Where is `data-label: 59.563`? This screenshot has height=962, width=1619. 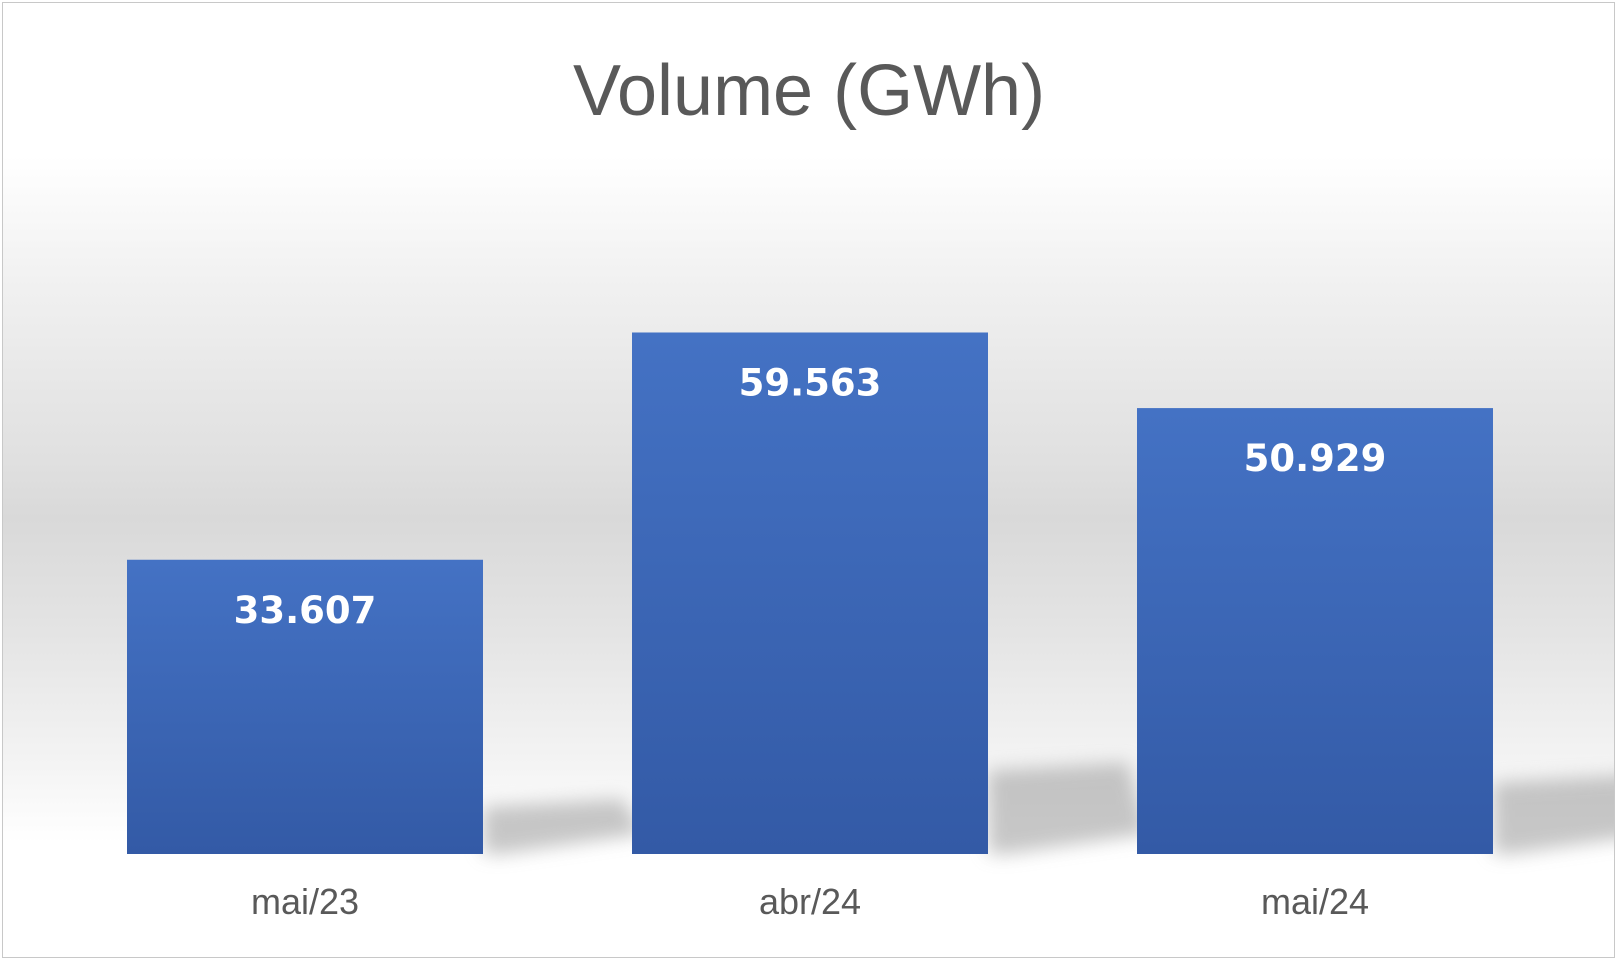 data-label: 59.563 is located at coordinates (810, 382).